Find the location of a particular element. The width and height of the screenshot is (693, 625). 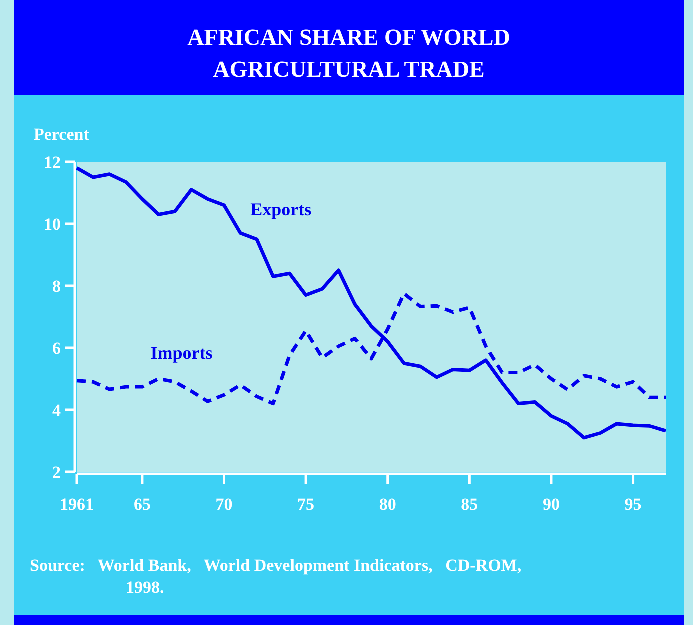

y-tick-label: 12 is located at coordinates (52, 162).